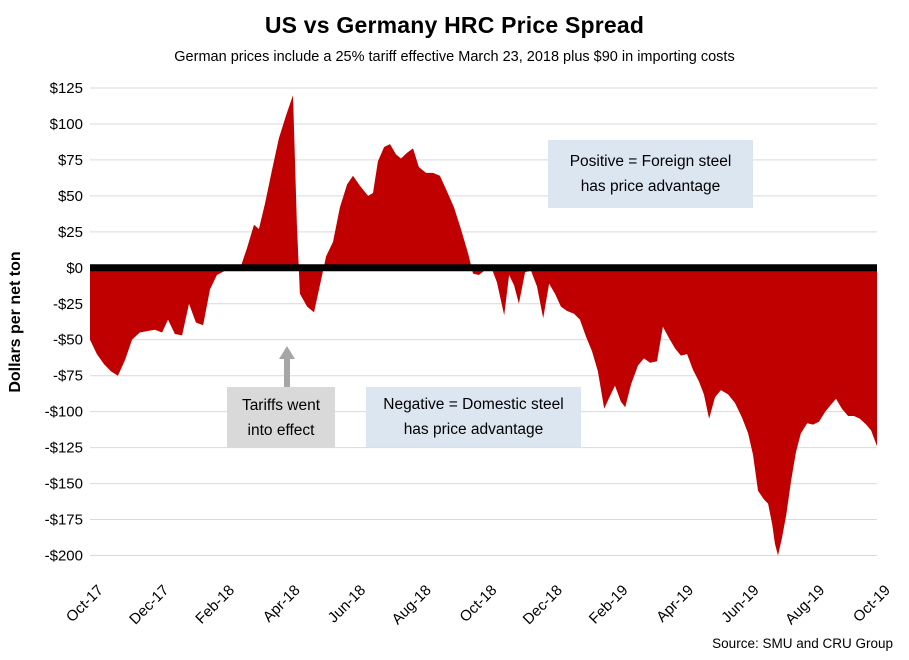 The image size is (909, 660). I want to click on x-tick-label: Feb-18, so click(215, 605).